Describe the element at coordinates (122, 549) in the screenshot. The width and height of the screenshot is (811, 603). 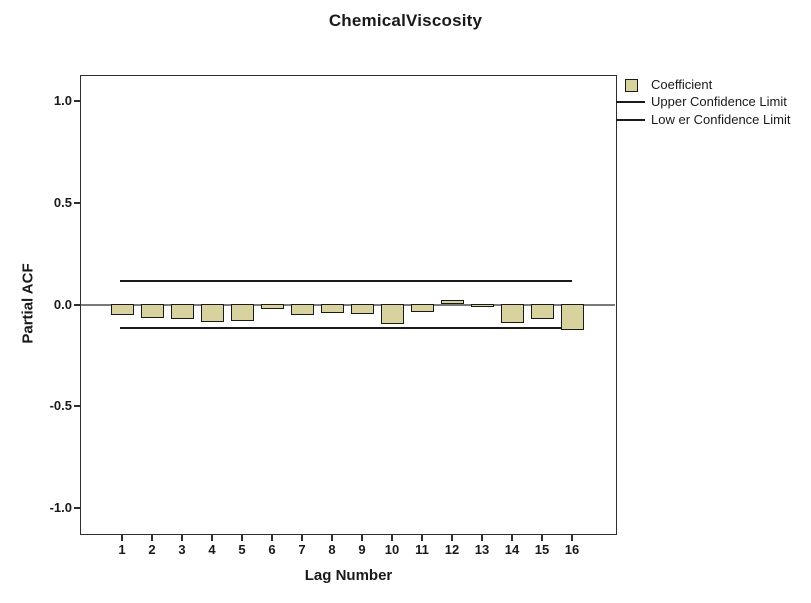
I see `x-tick-label: 1` at that location.